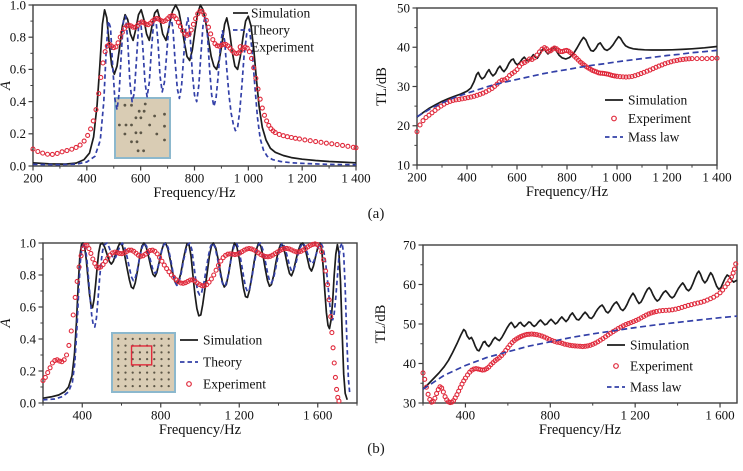 The height and width of the screenshot is (471, 743). I want to click on y-axis: 10 20 30 40 50 TL/dB, so click(395, 86).